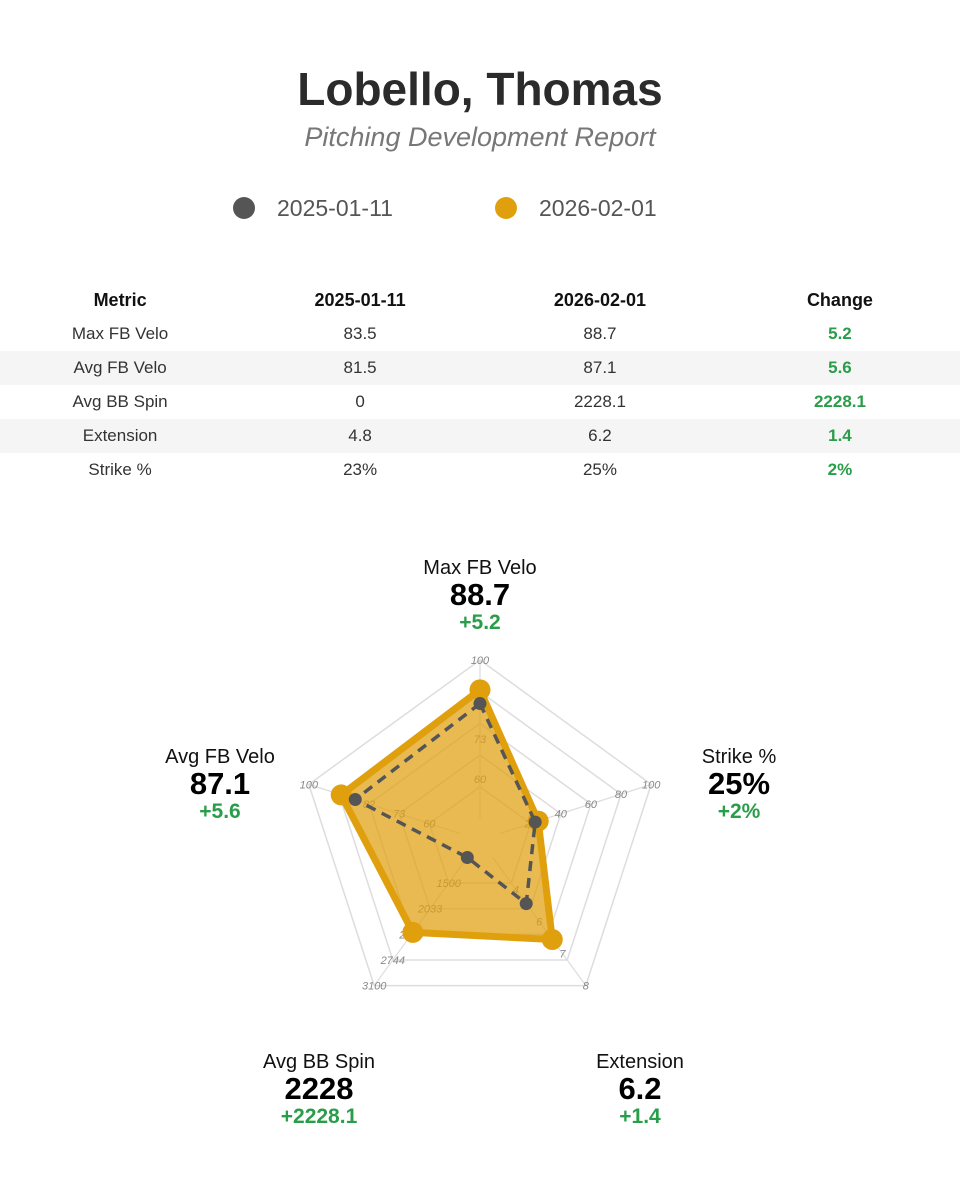  I want to click on current-cell: 2228.1, so click(599, 401).